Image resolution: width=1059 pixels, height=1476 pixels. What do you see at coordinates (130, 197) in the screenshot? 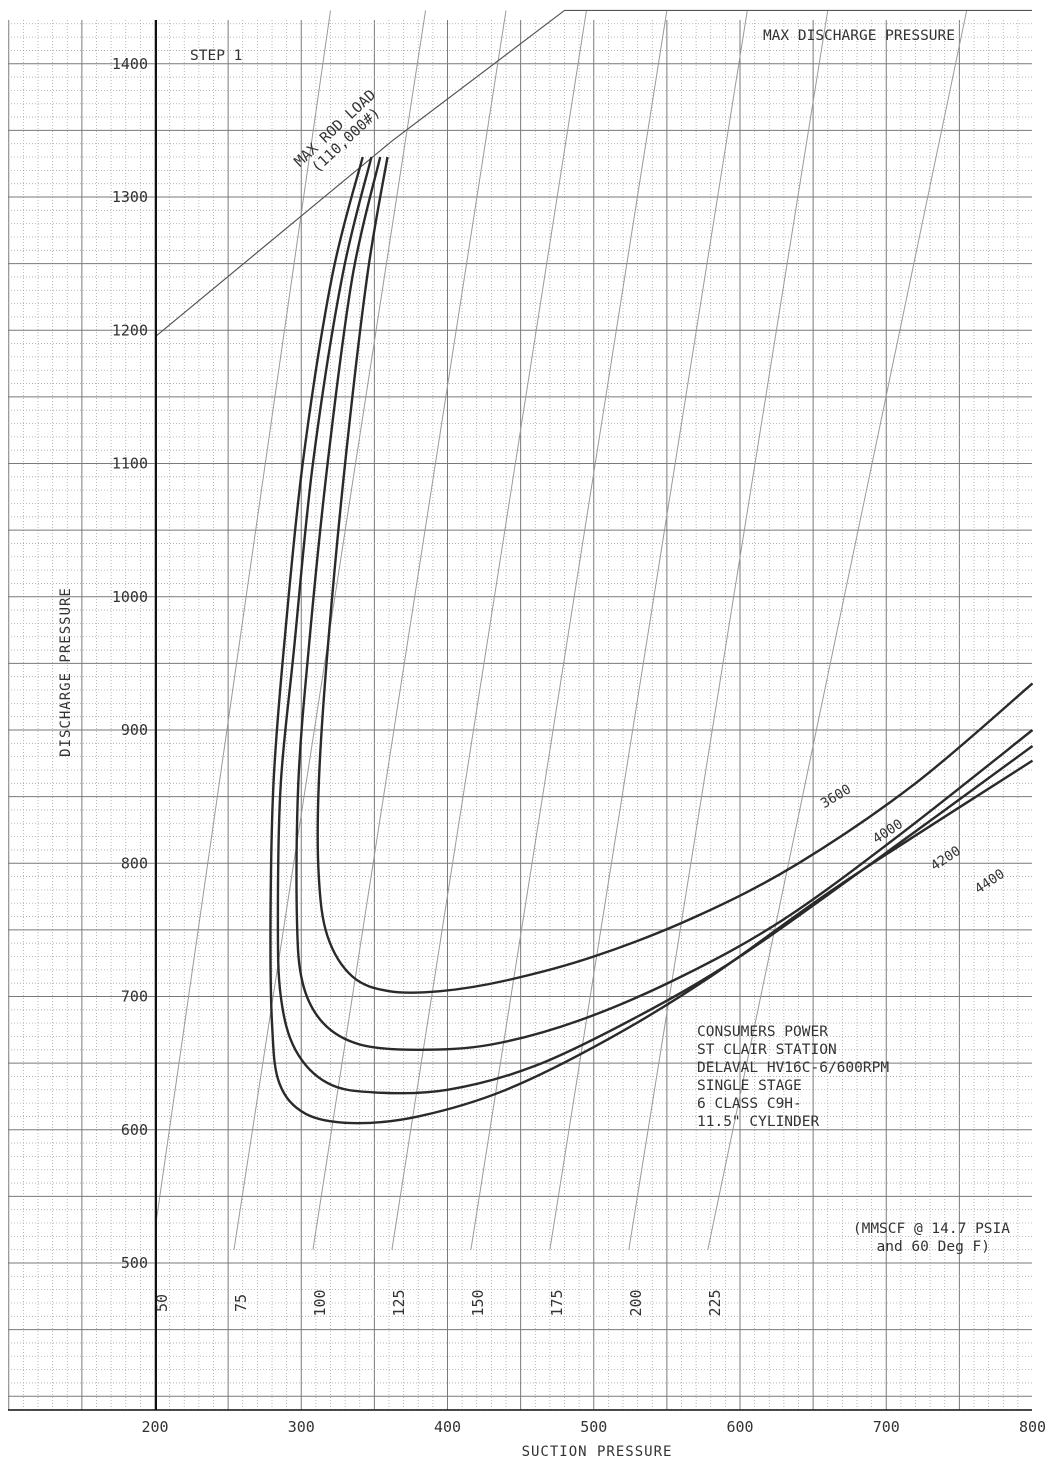
I see `y-tick-label: 1300` at bounding box center [130, 197].